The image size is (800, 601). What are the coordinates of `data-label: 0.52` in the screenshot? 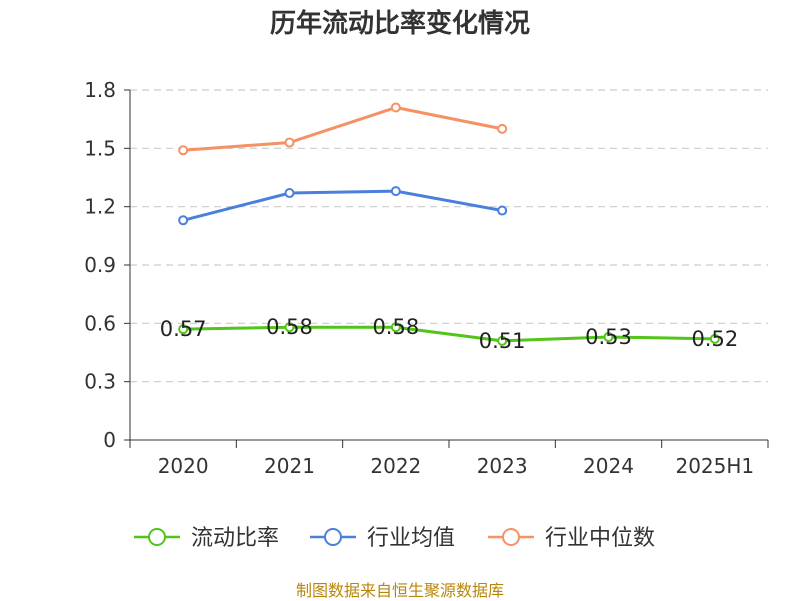 It's located at (714, 339).